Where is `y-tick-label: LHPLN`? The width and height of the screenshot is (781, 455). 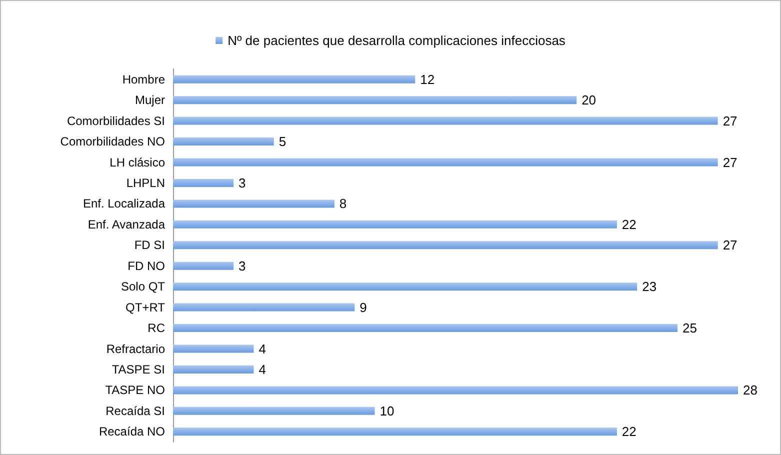
y-tick-label: LHPLN is located at coordinates (145, 183).